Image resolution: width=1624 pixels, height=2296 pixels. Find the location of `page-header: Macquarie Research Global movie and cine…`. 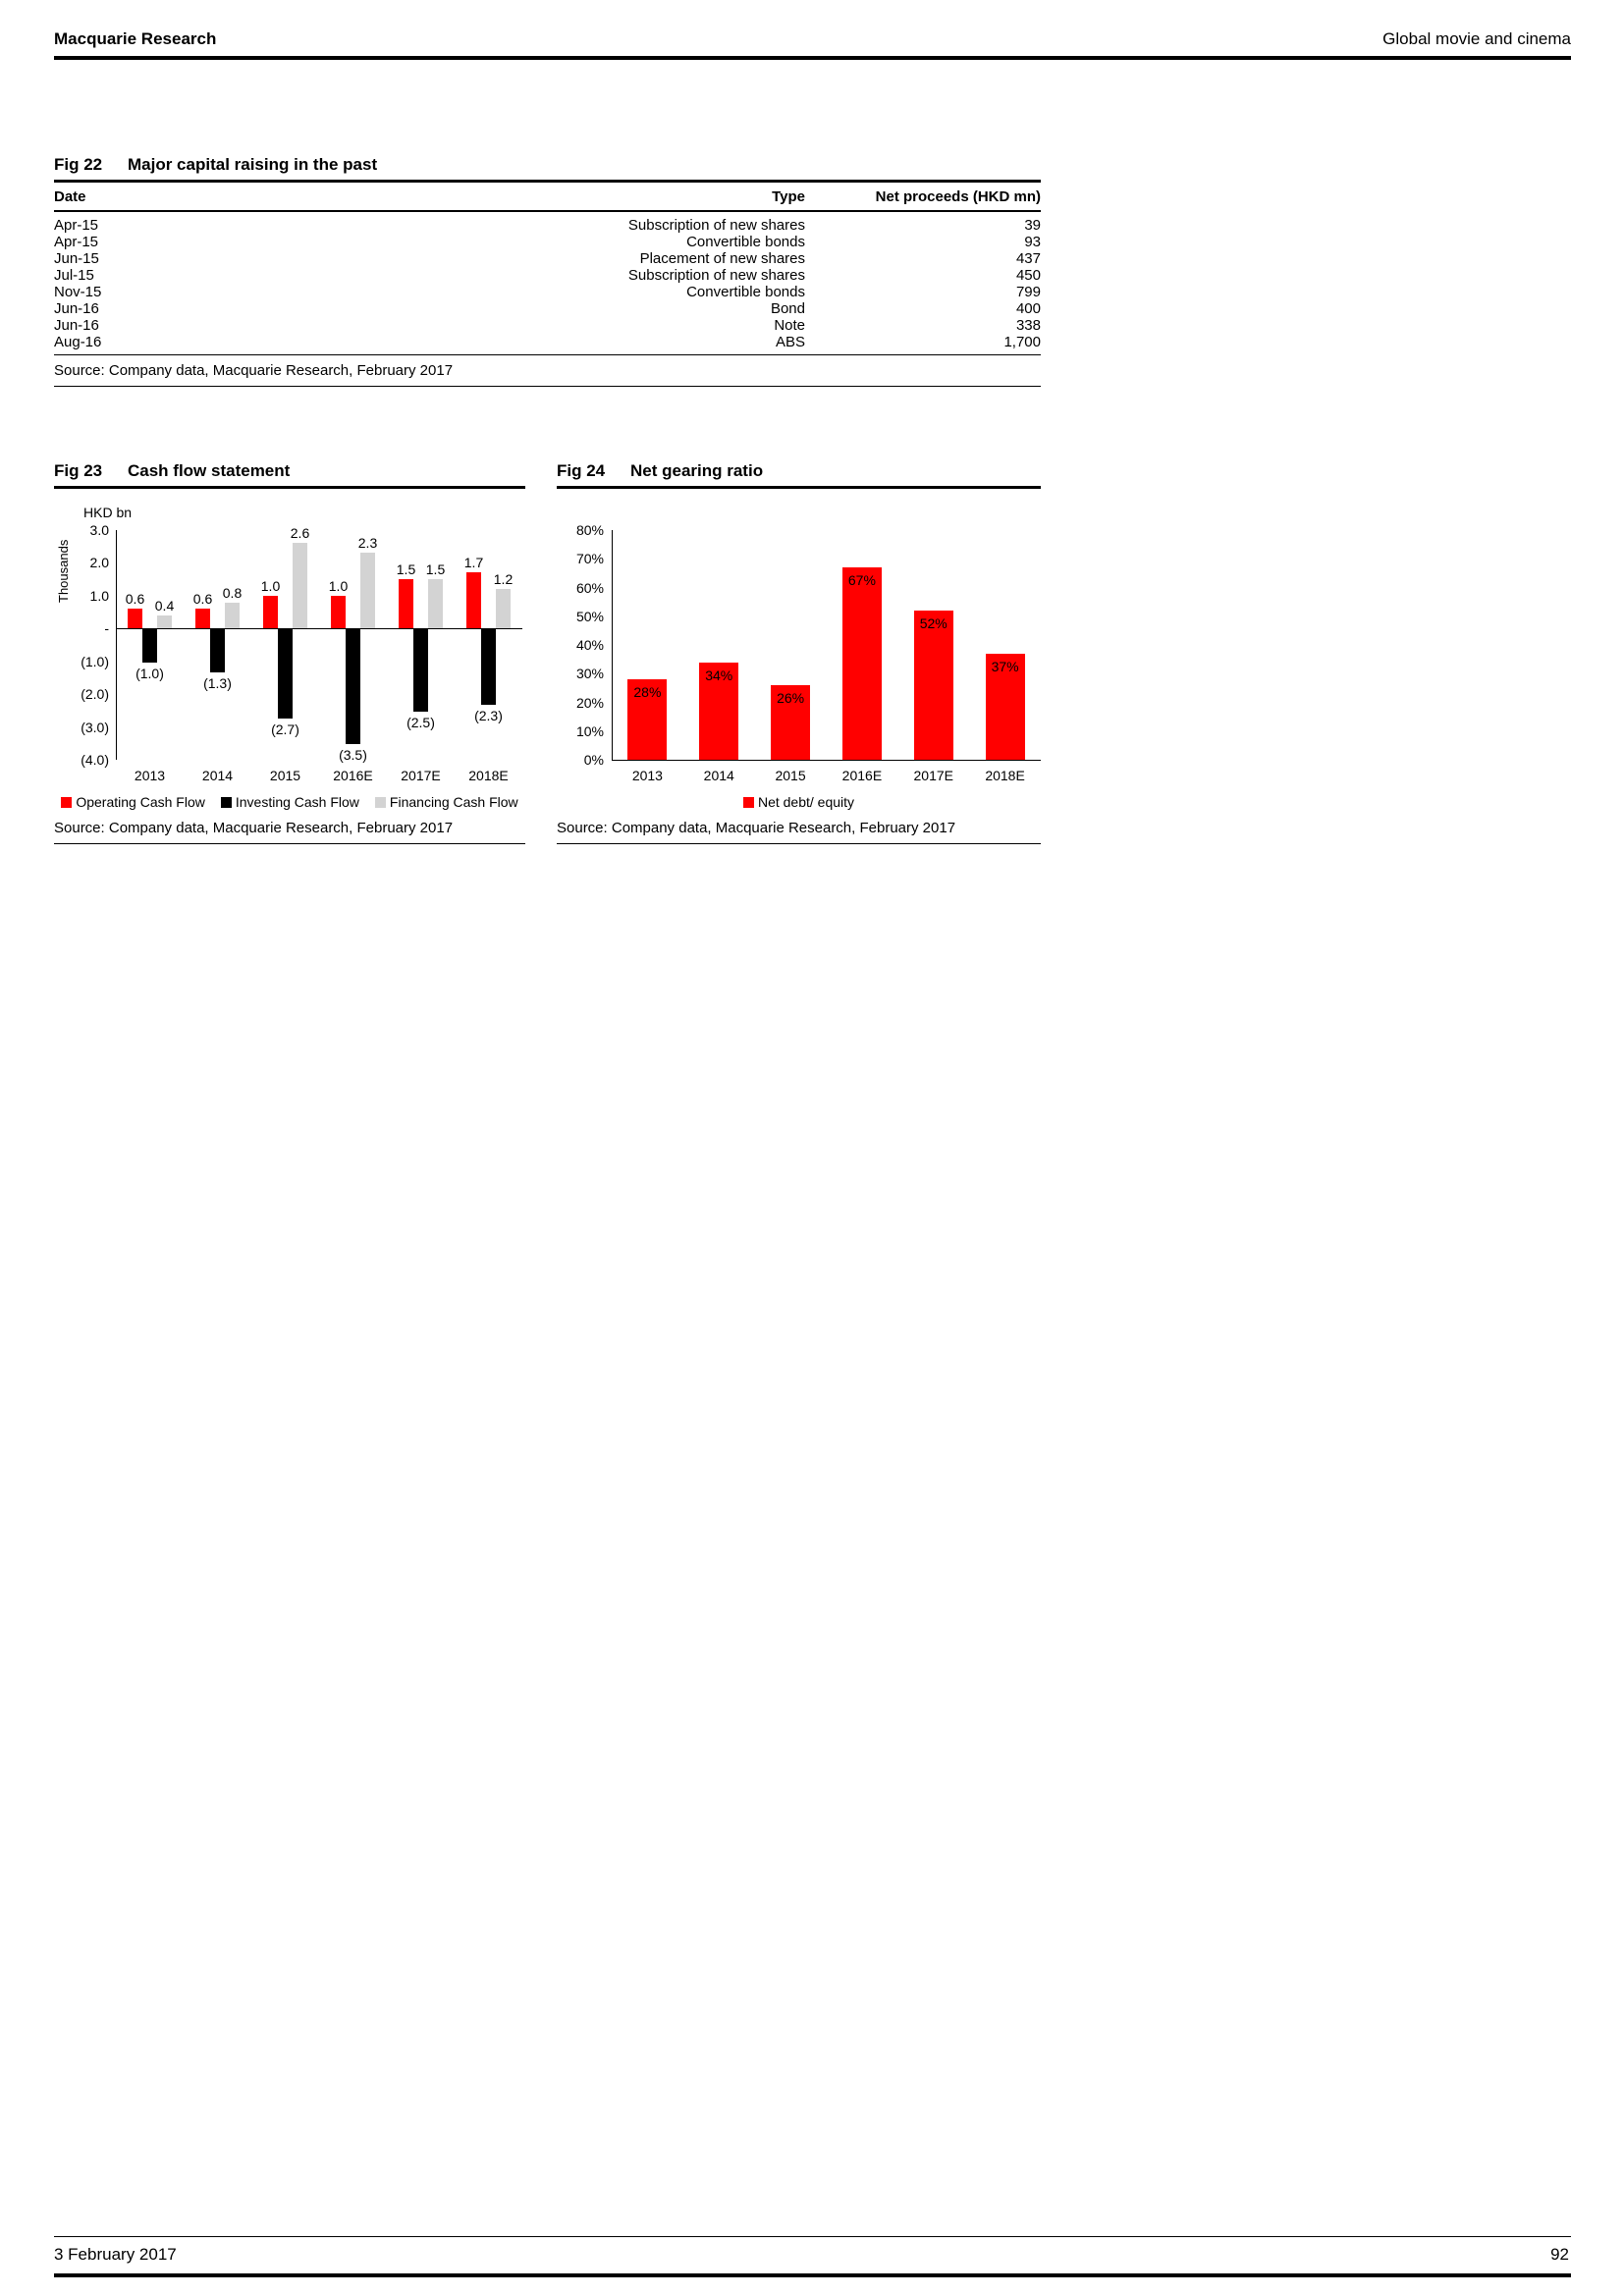

page-header: Macquarie Research Global movie and cine… is located at coordinates (812, 45).